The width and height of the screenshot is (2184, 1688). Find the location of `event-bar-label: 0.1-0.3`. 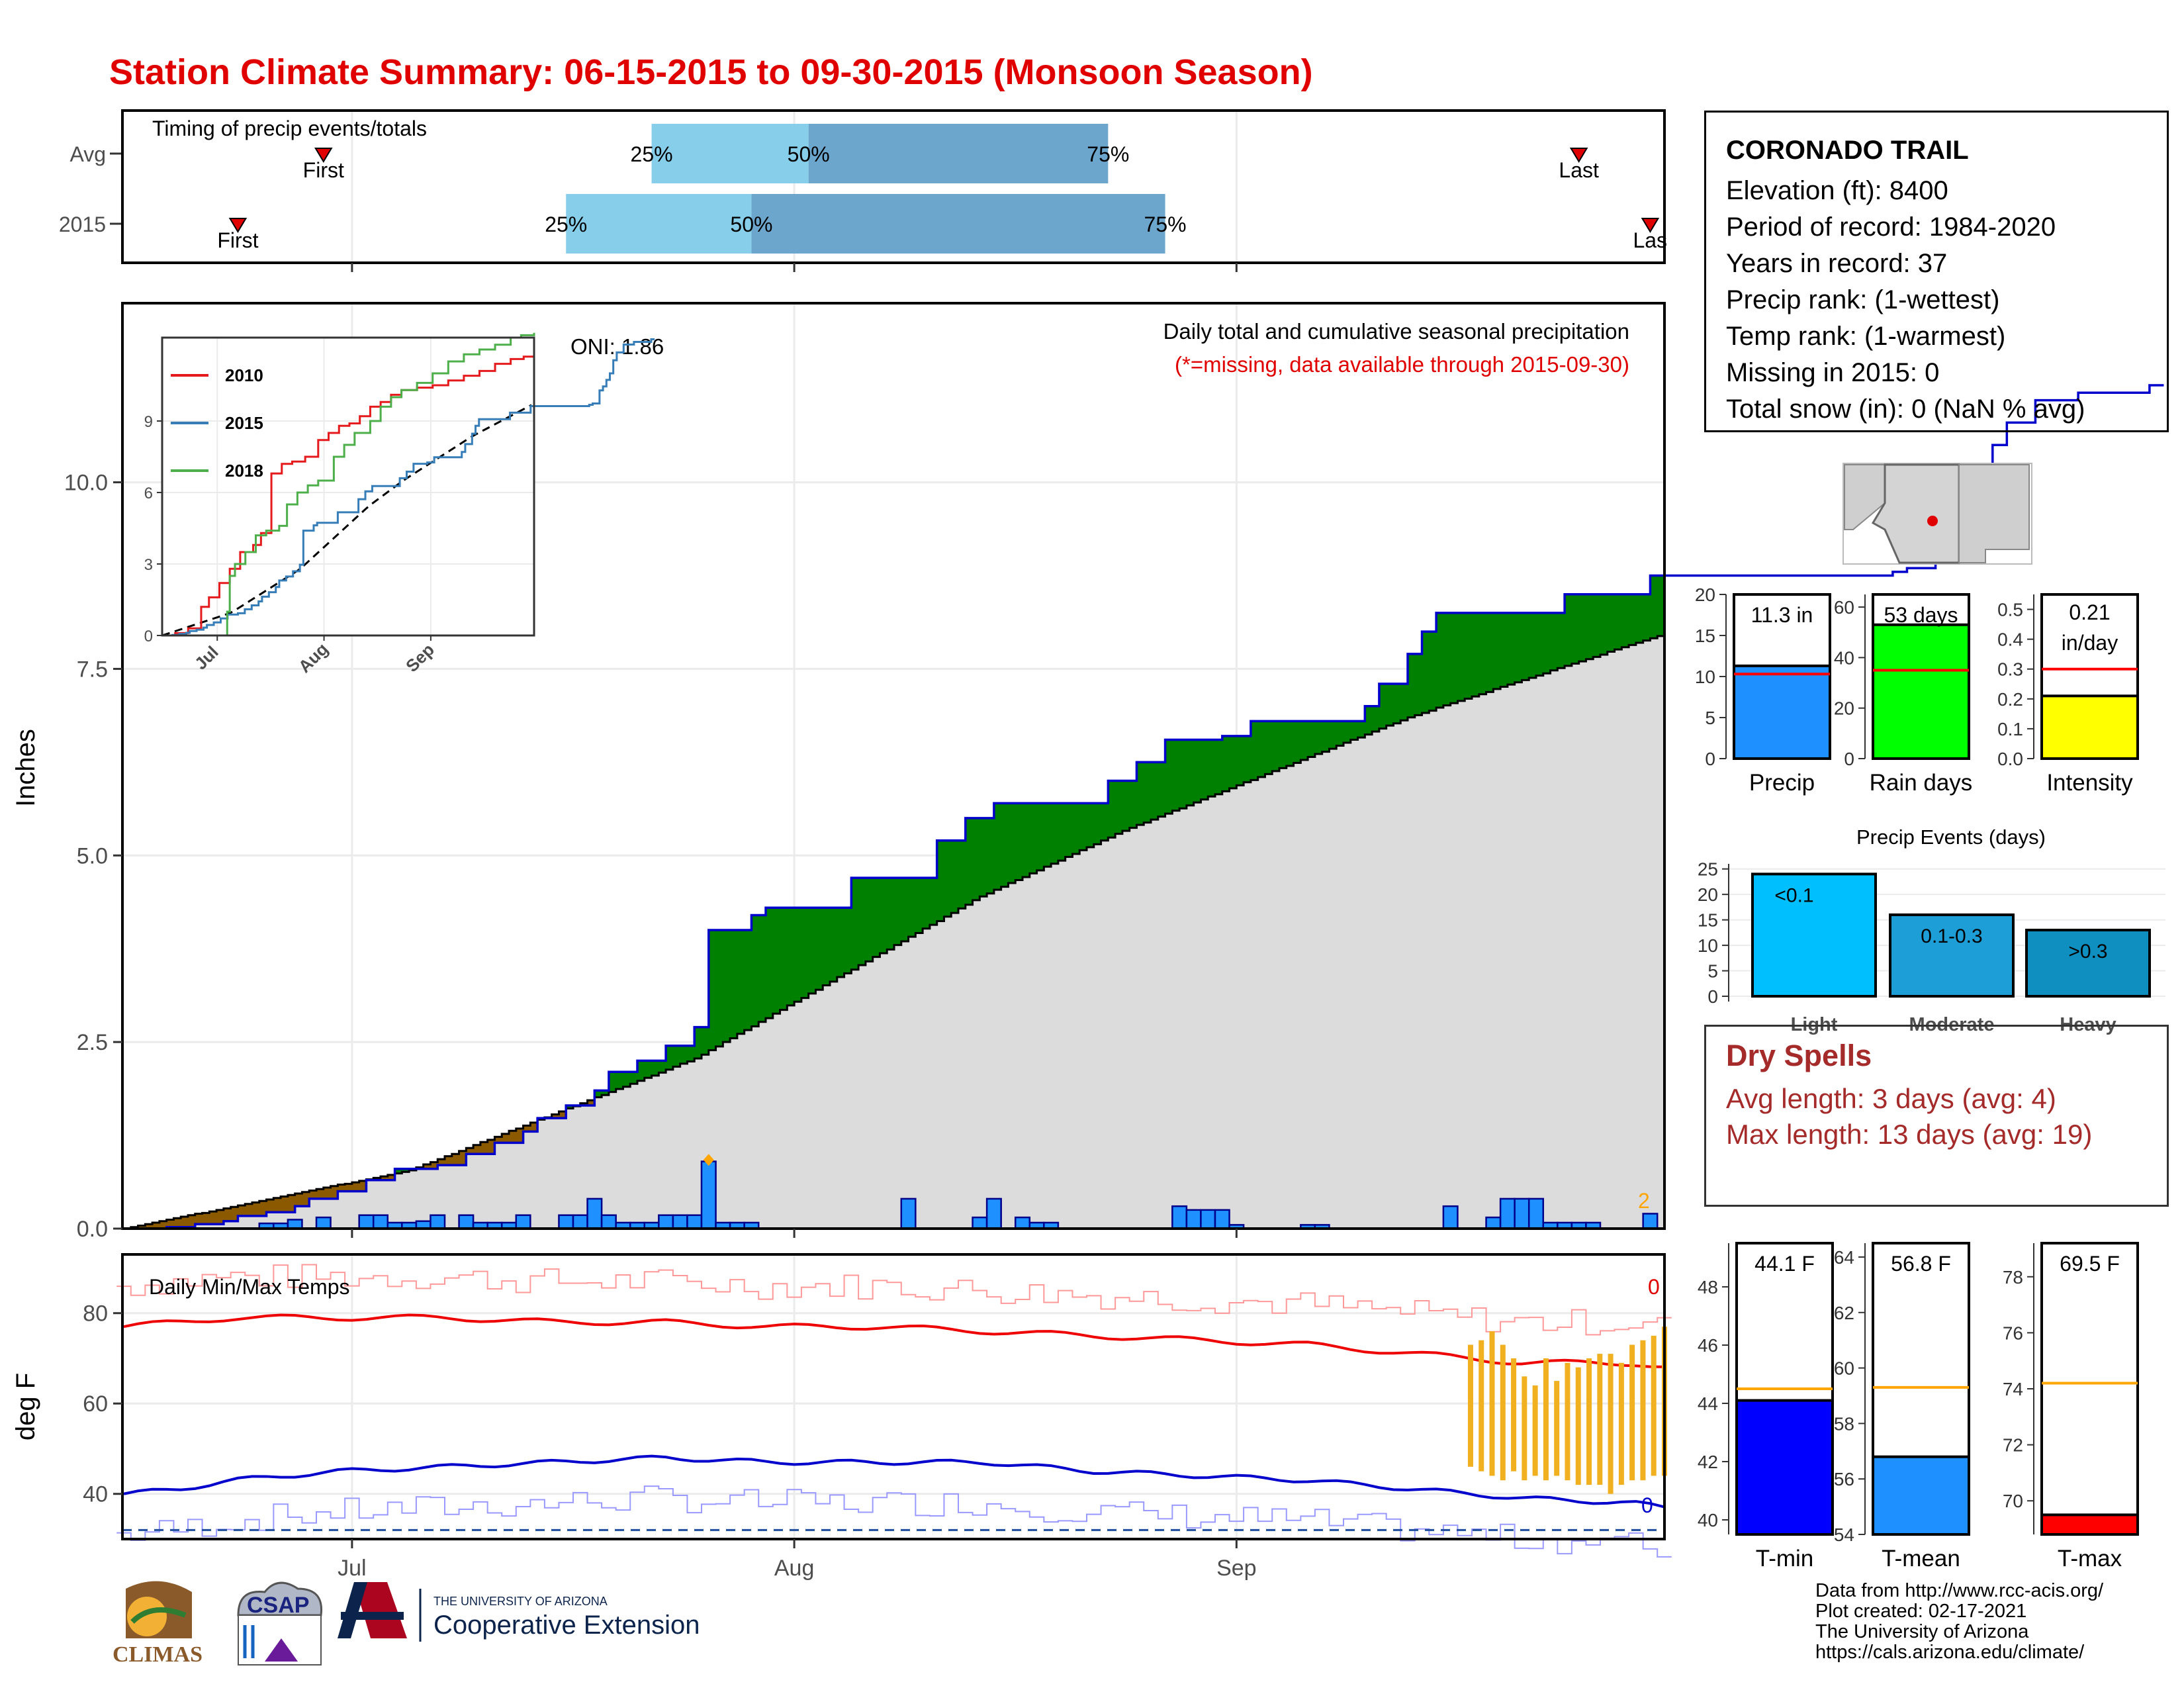

event-bar-label: 0.1-0.3 is located at coordinates (1951, 936).